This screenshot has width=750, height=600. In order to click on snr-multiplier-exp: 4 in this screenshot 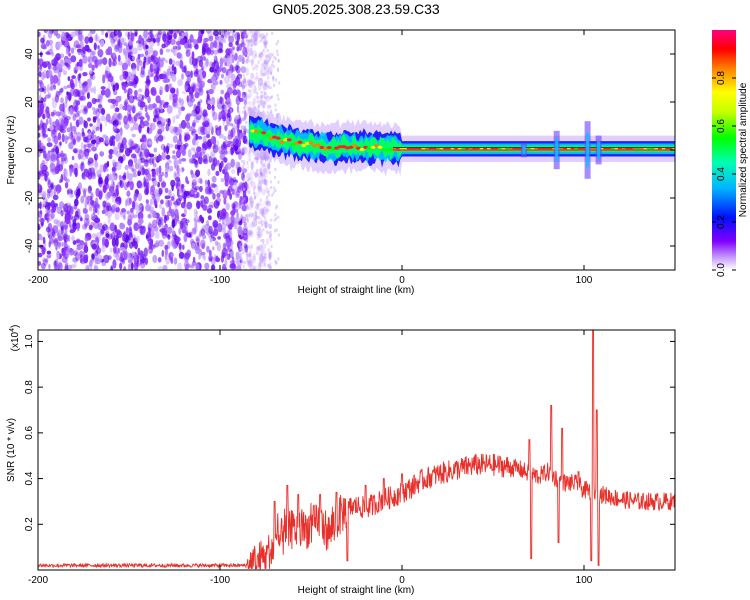, I will do `click(12, 330)`.